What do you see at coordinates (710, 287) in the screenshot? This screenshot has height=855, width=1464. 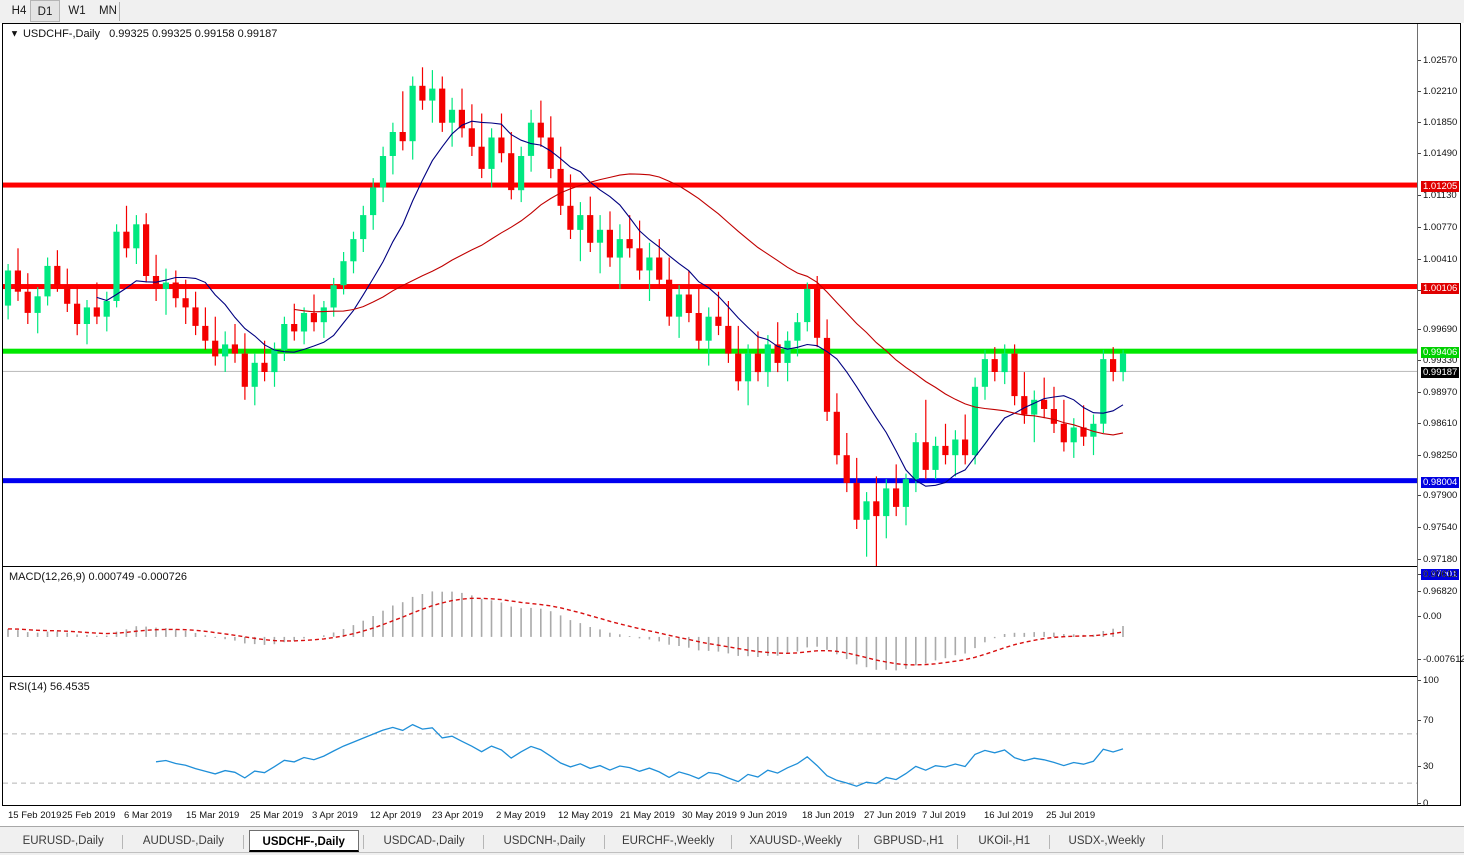 I see `level-line-resistance` at bounding box center [710, 287].